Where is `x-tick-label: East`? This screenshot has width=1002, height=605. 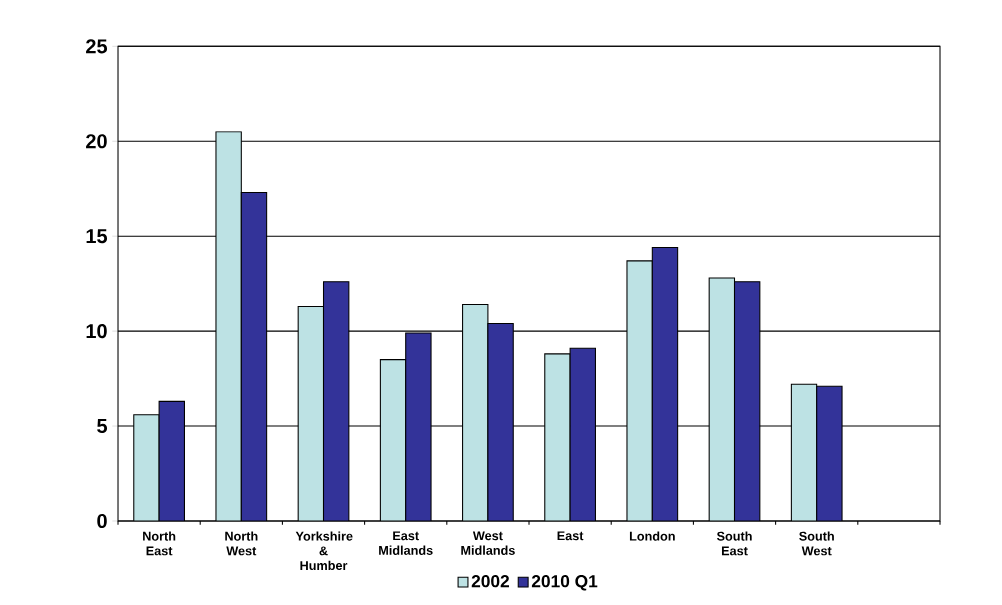 x-tick-label: East is located at coordinates (570, 536).